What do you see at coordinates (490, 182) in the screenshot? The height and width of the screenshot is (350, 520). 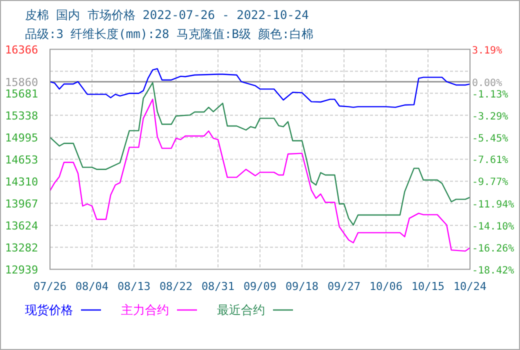 I see `y2-tick-label: -9.77%` at bounding box center [490, 182].